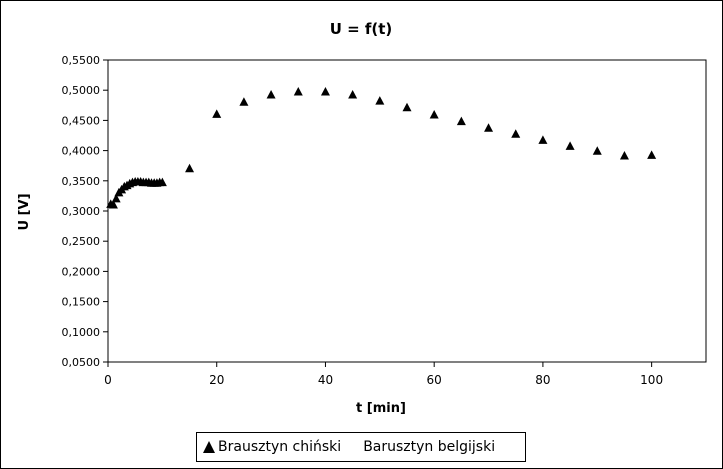 The height and width of the screenshot is (469, 723). Describe the element at coordinates (81, 120) in the screenshot. I see `y-tick-label: 0,4500` at that location.